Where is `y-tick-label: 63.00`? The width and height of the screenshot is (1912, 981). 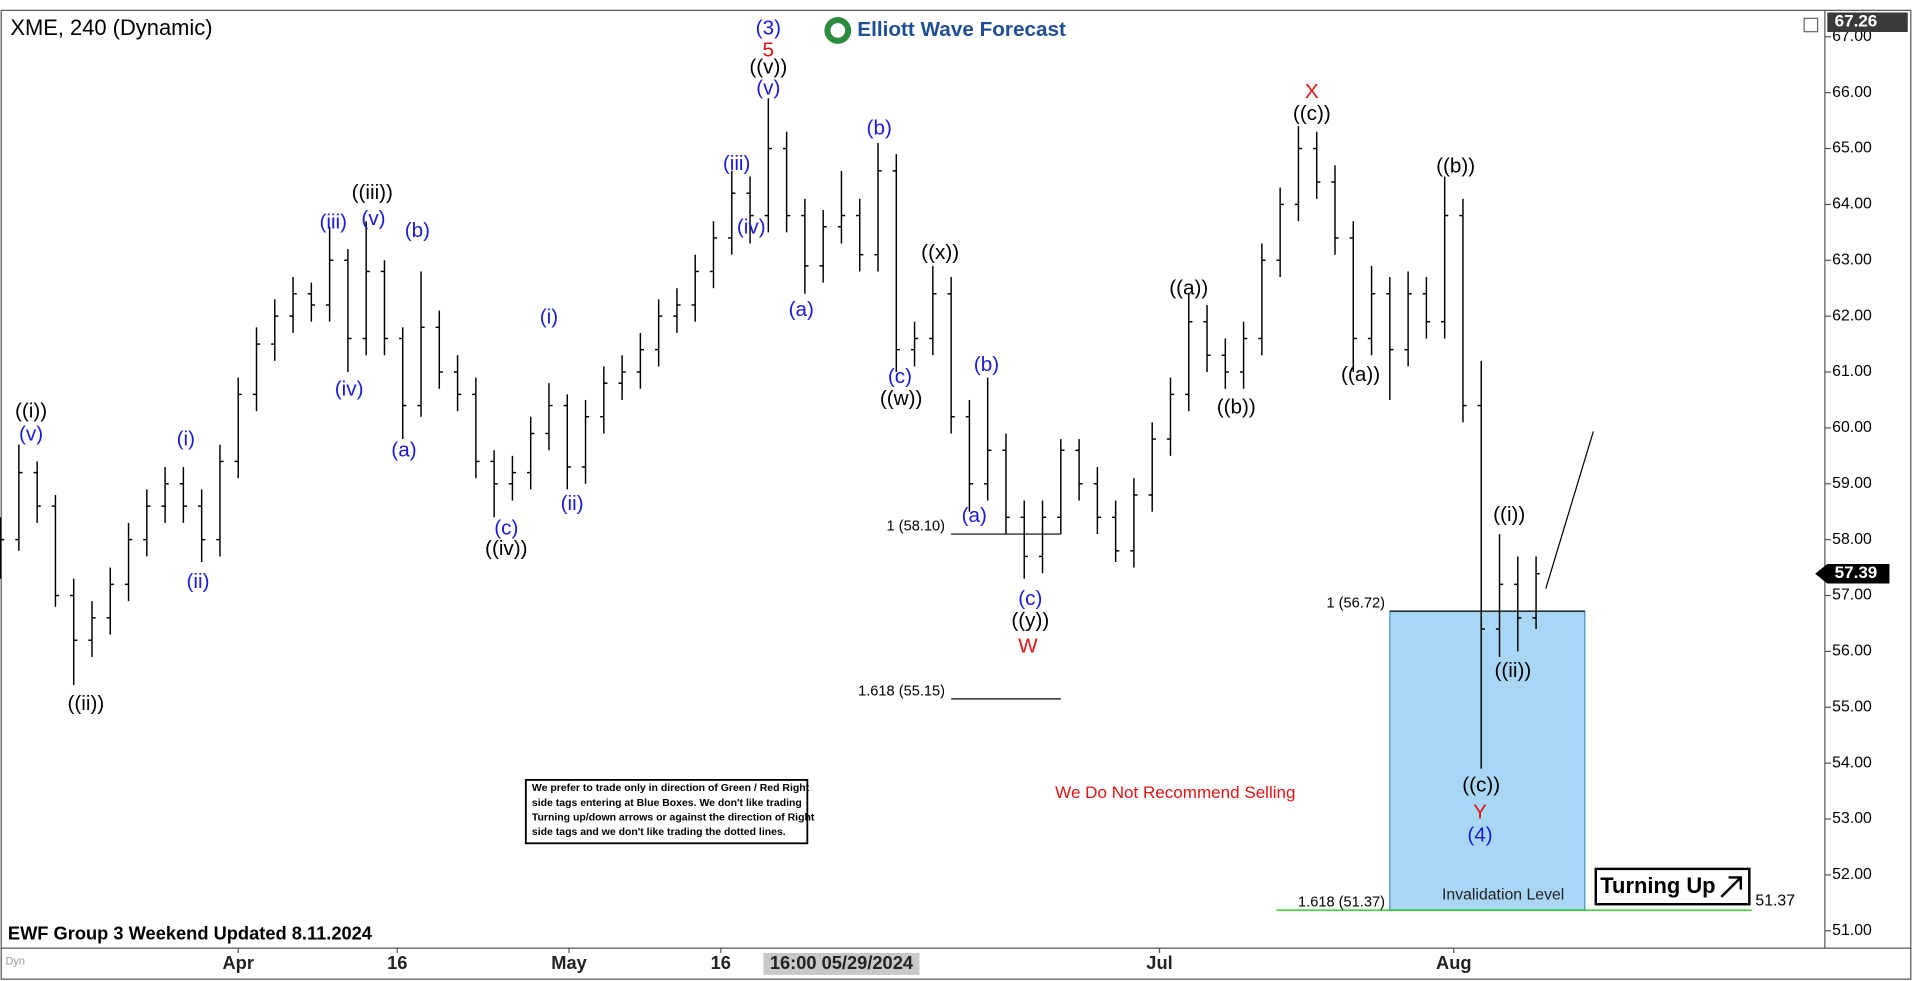
y-tick-label: 63.00 is located at coordinates (1852, 259).